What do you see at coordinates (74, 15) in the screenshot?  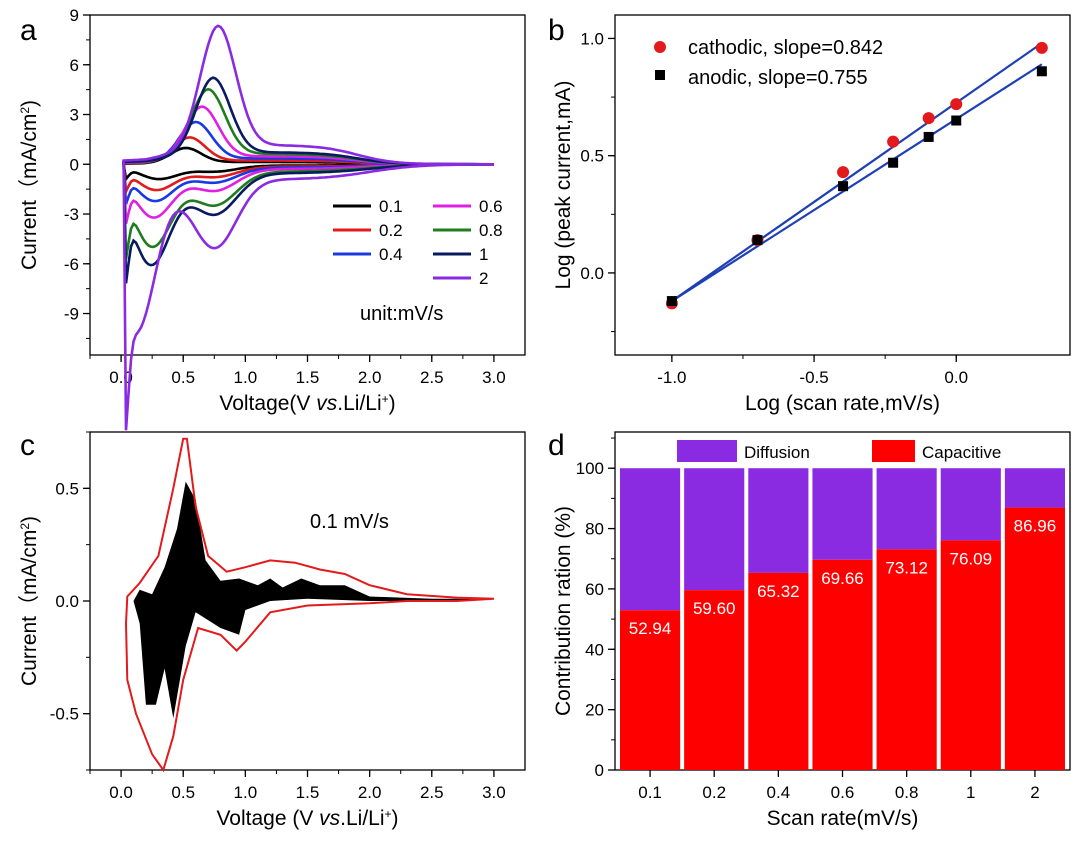 I see `y-tick-label-a: 9` at bounding box center [74, 15].